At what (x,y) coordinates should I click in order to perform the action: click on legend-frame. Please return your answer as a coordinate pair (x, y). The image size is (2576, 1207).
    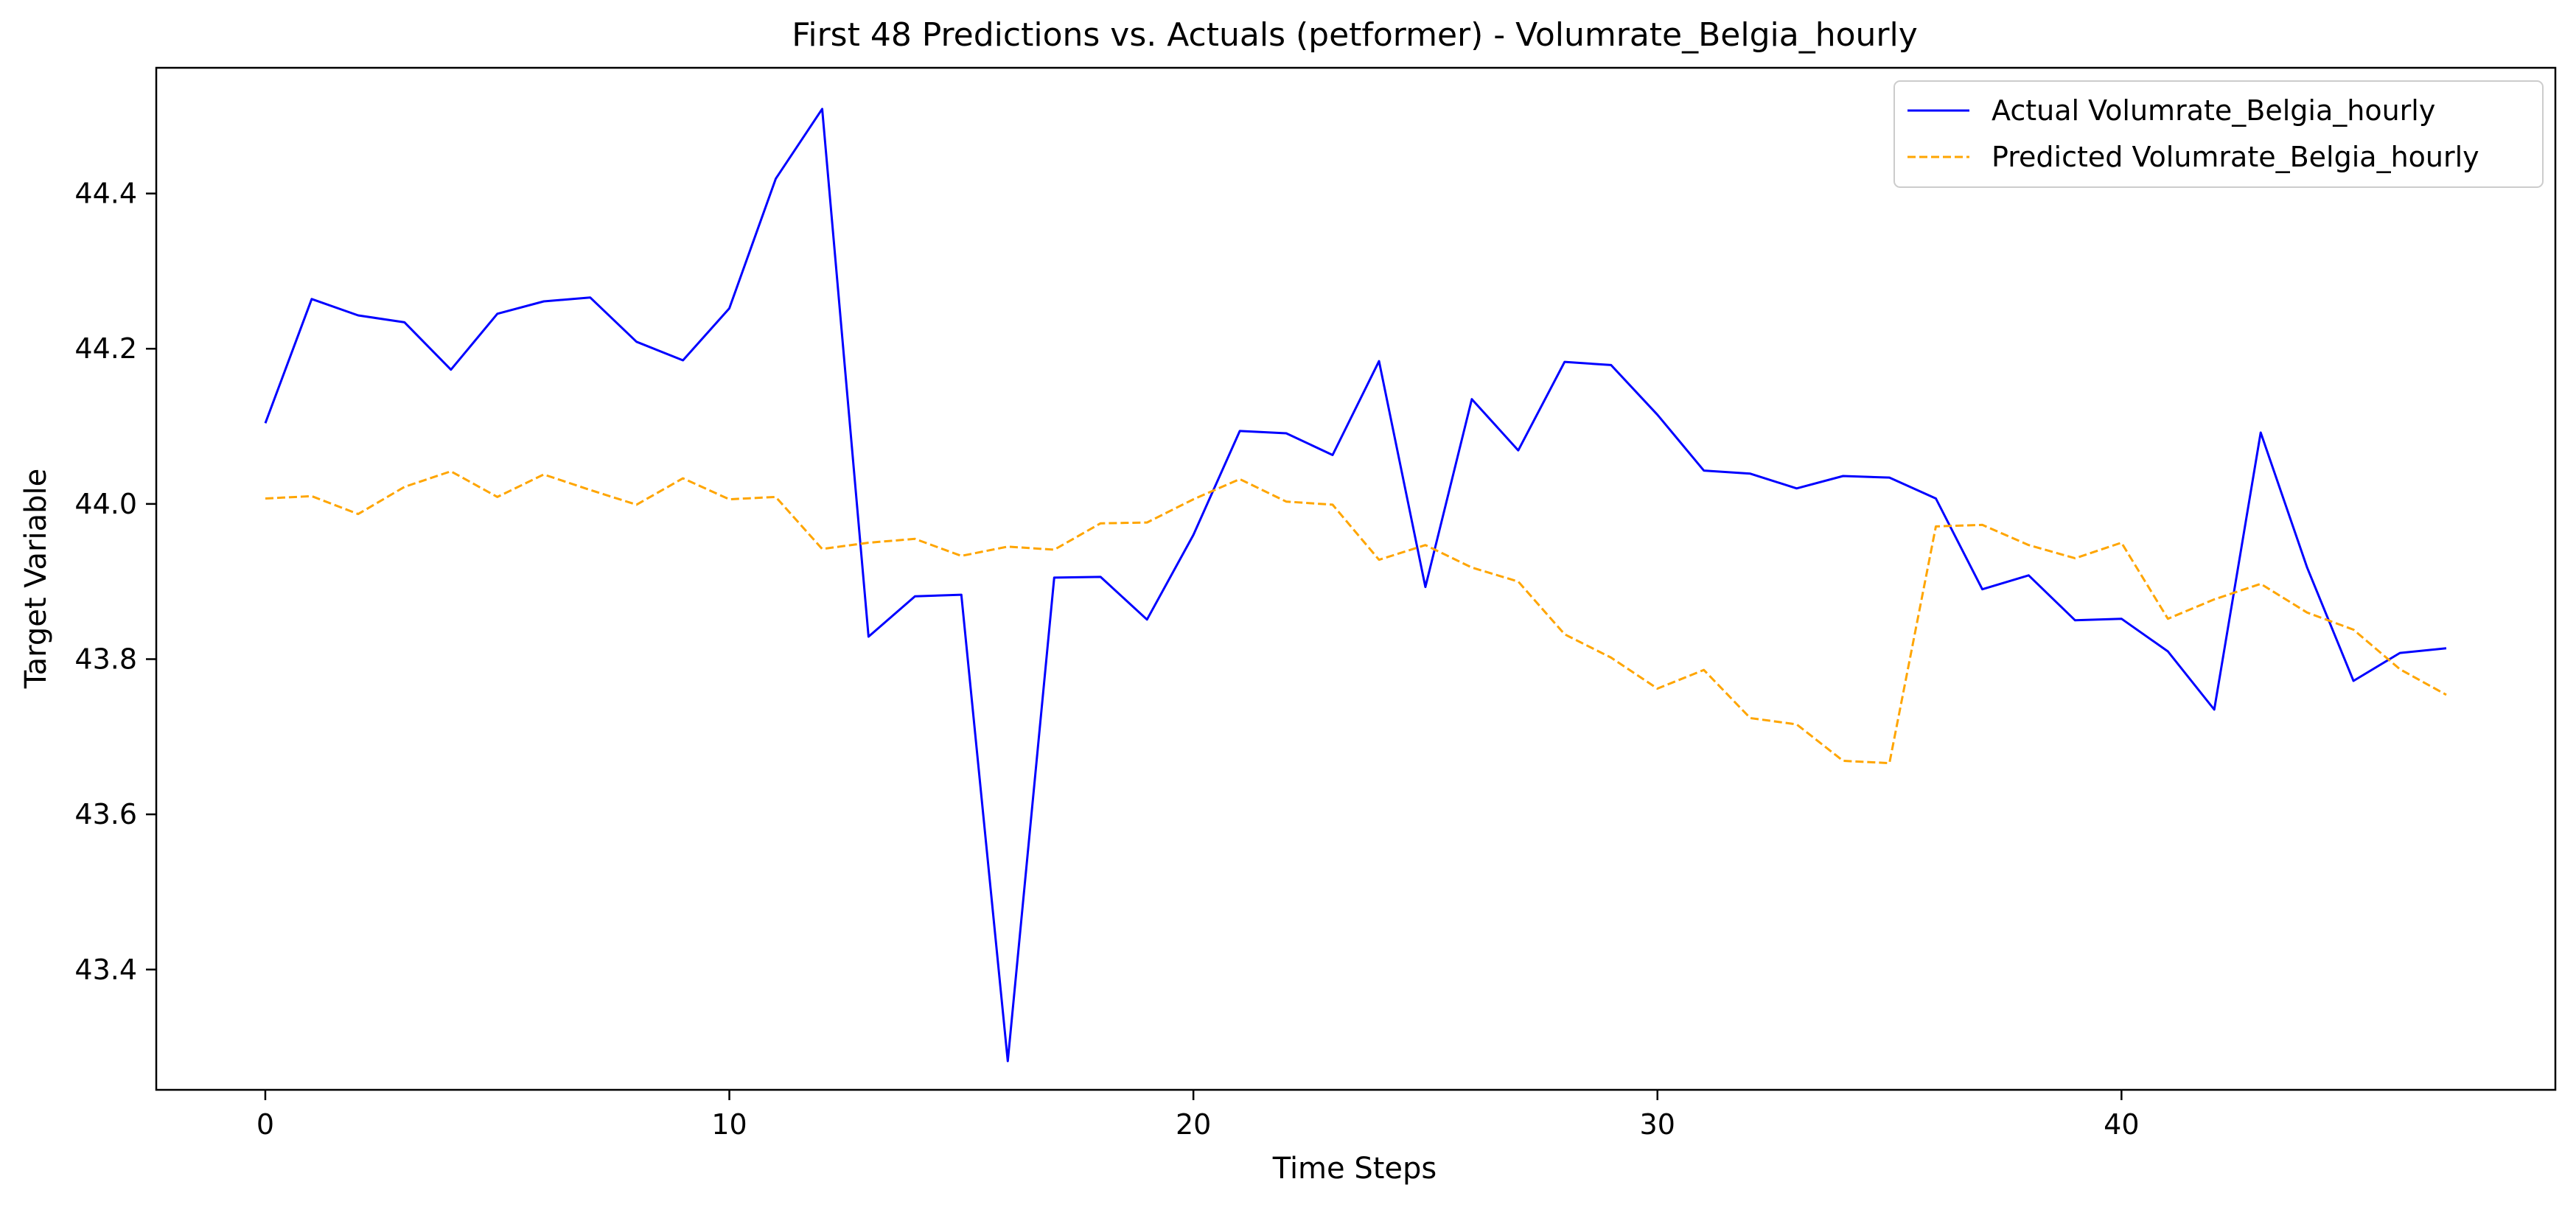
    Looking at the image, I should click on (2218, 134).